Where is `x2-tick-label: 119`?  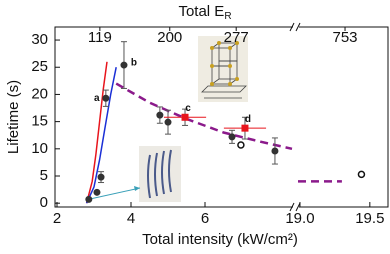 x2-tick-label: 119 is located at coordinates (100, 37).